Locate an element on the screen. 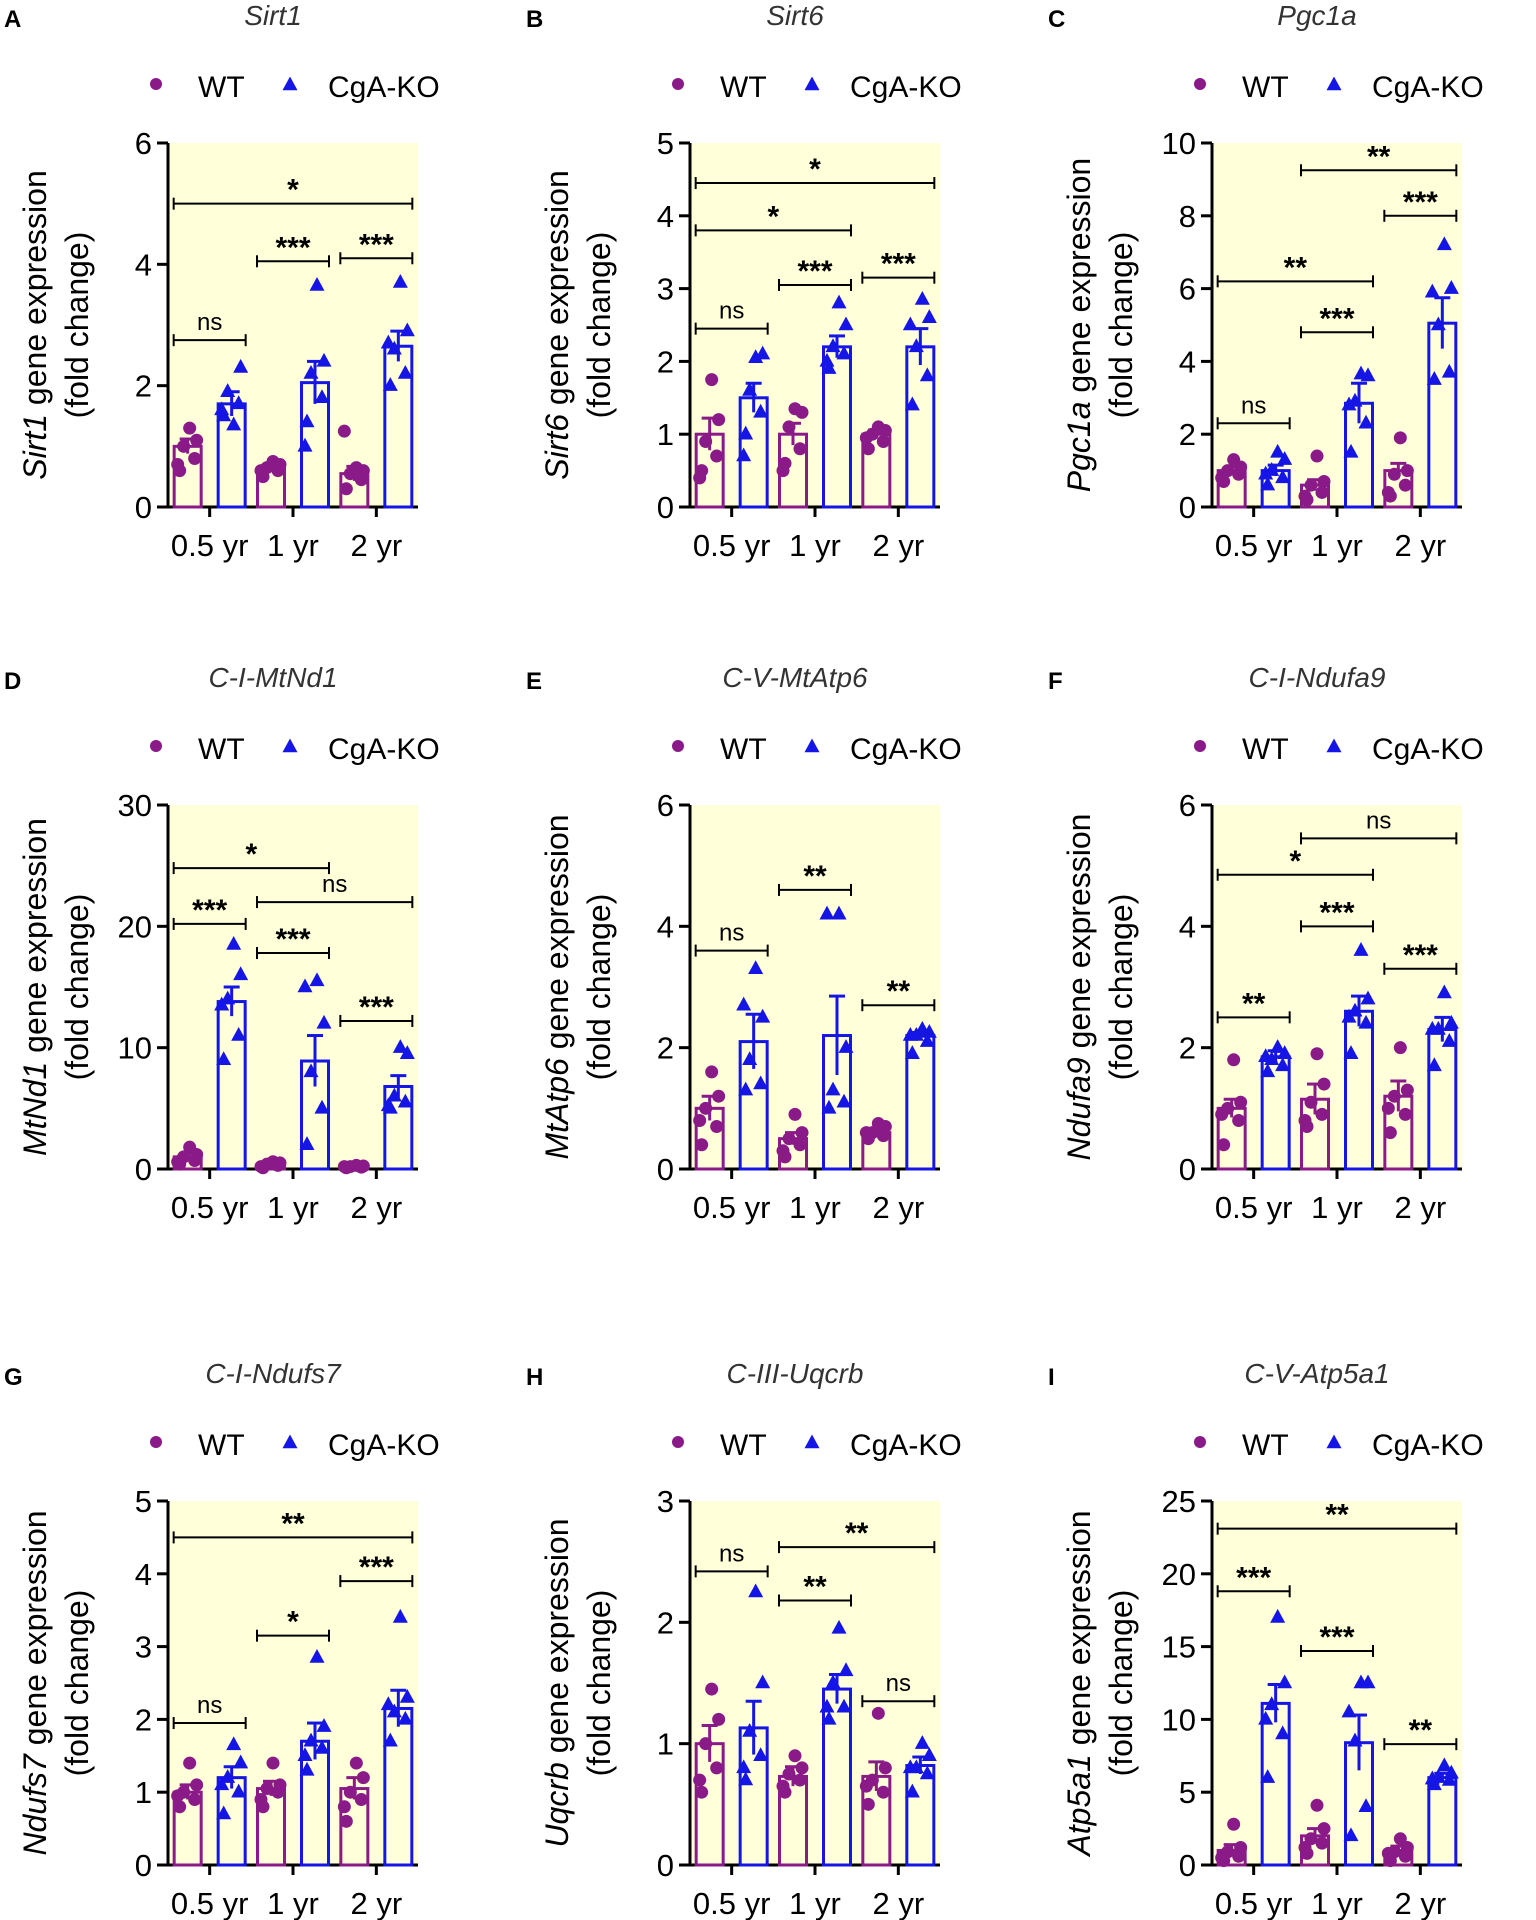 This screenshot has height=1920, width=1536. y-tick-label: 15 is located at coordinates (1179, 1647).